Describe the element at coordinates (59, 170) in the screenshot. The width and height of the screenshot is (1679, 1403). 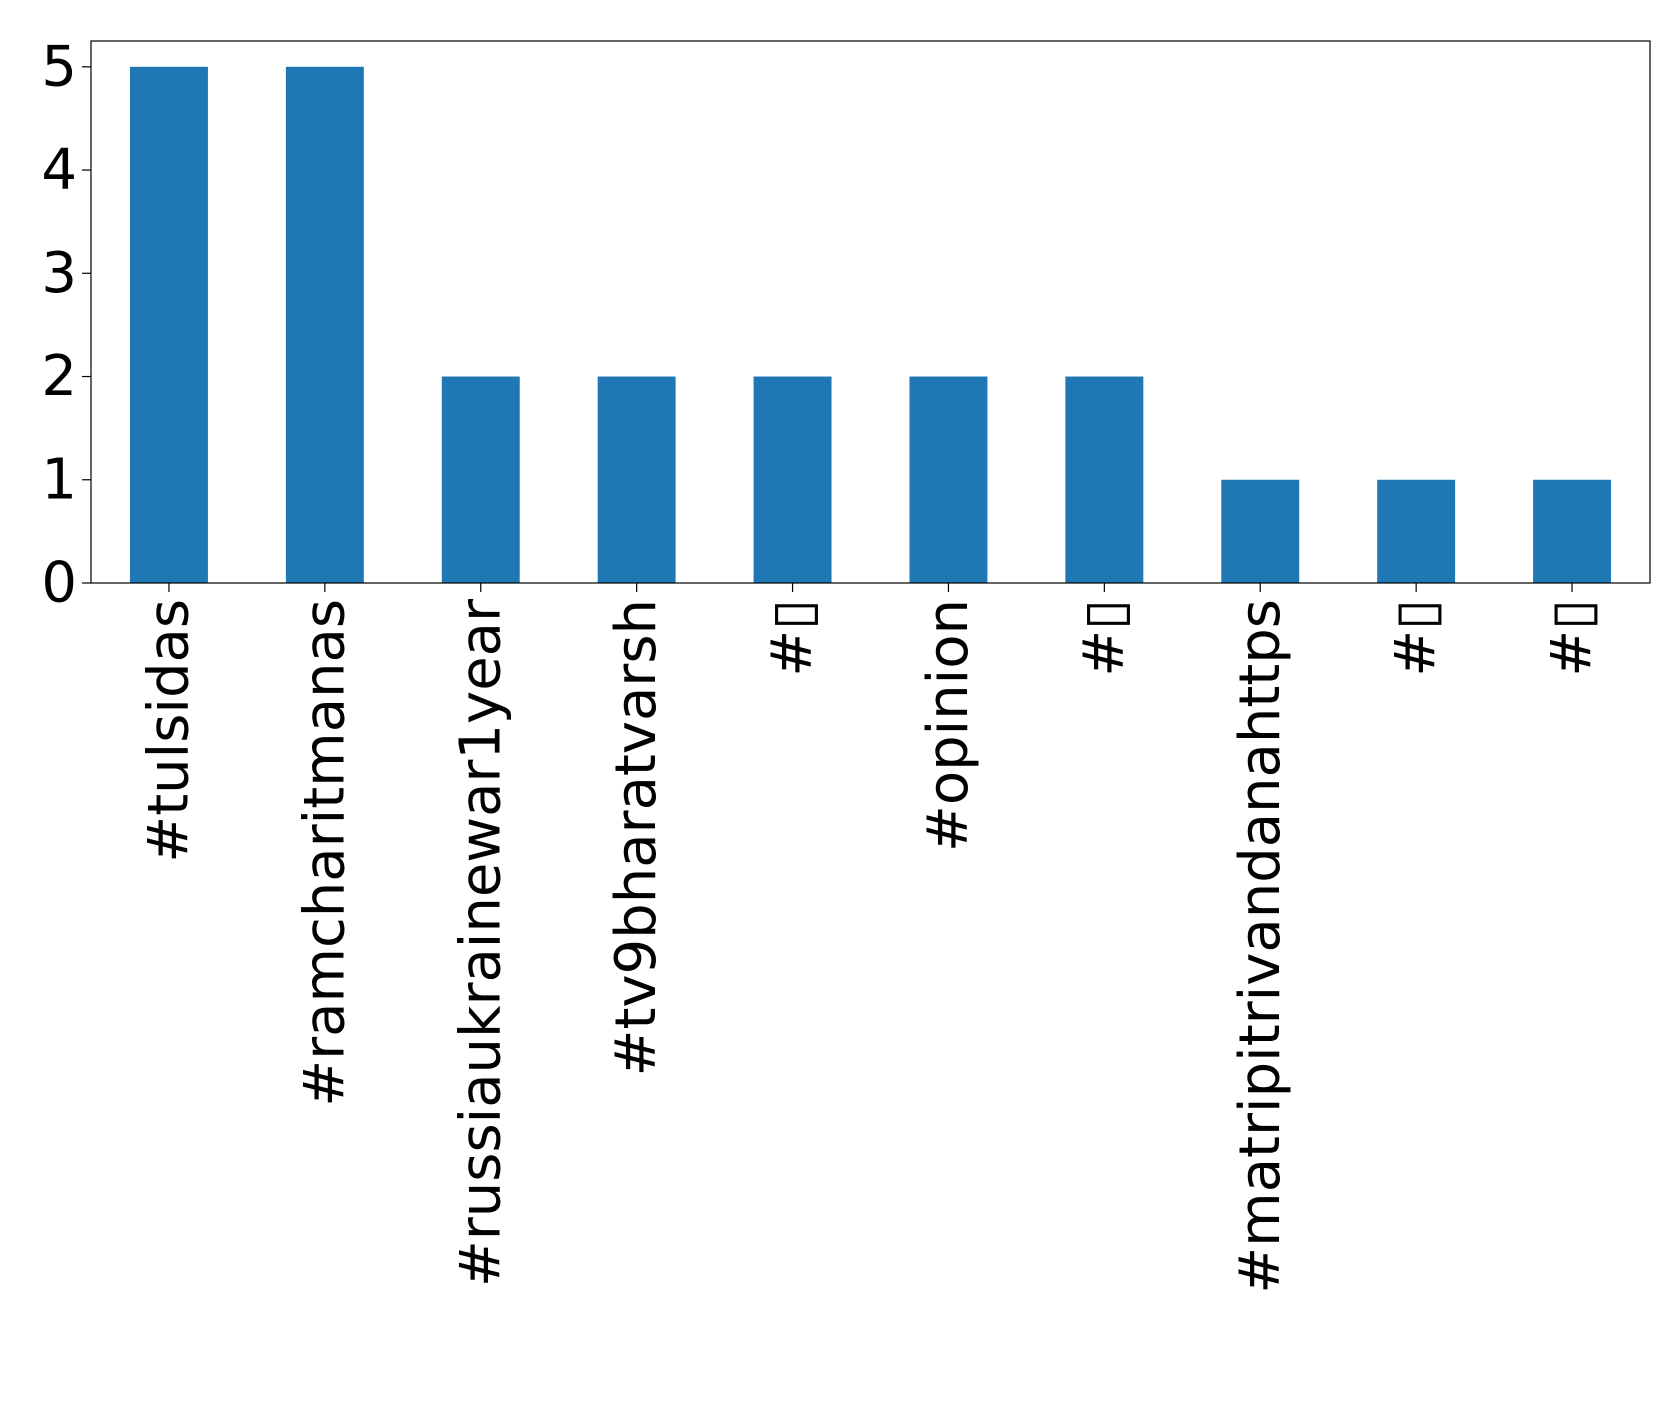
I see `y-tick-label-4: 4` at that location.